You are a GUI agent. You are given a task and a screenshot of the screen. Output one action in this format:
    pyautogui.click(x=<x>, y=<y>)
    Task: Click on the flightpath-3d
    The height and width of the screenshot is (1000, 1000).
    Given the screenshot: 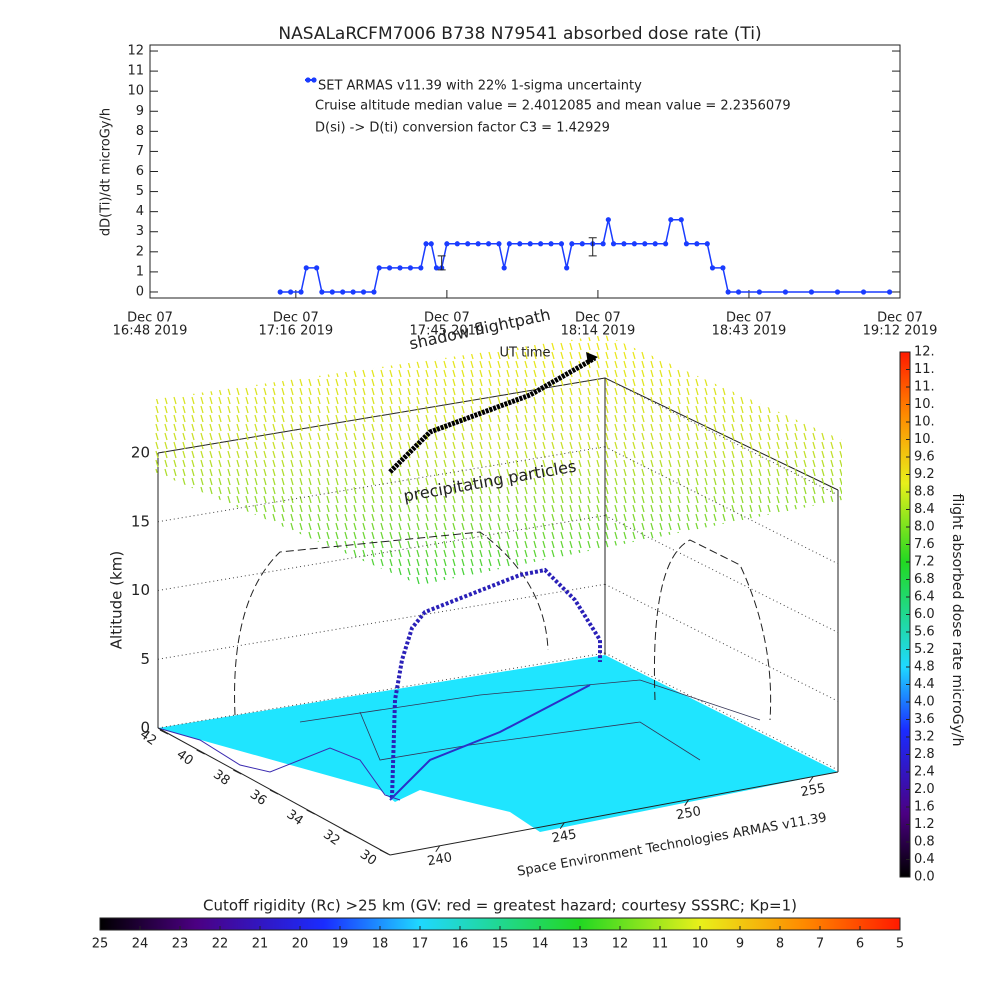 What is the action you would take?
    pyautogui.click(x=496, y=683)
    